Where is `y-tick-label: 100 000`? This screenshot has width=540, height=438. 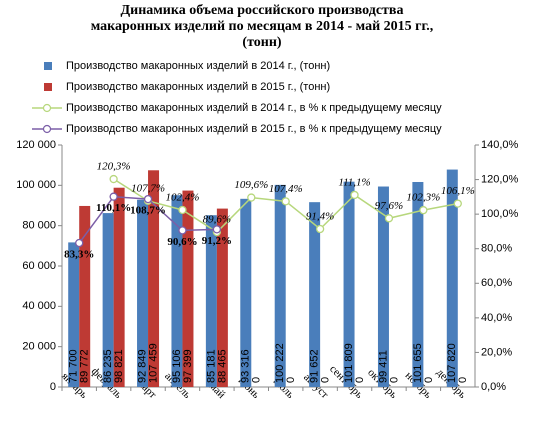
y-tick-label: 100 000 is located at coordinates (36, 185).